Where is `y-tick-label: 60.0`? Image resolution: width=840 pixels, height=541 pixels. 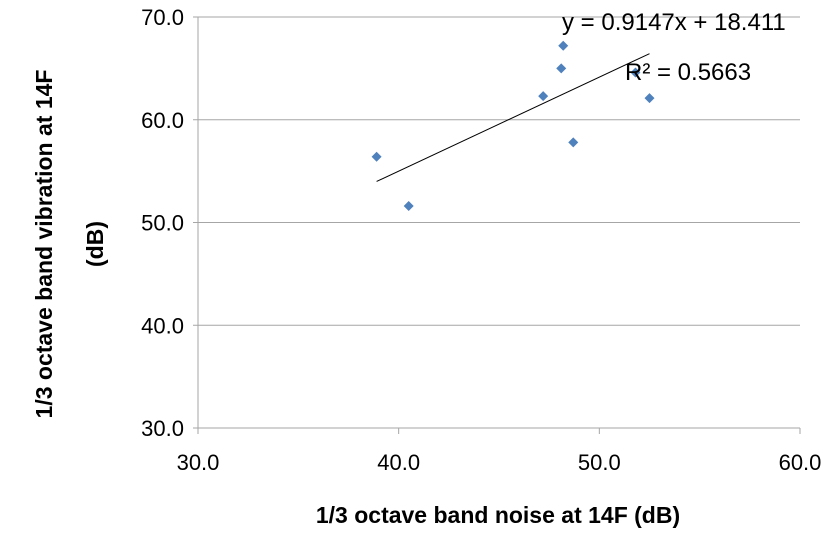 y-tick-label: 60.0 is located at coordinates (162, 120).